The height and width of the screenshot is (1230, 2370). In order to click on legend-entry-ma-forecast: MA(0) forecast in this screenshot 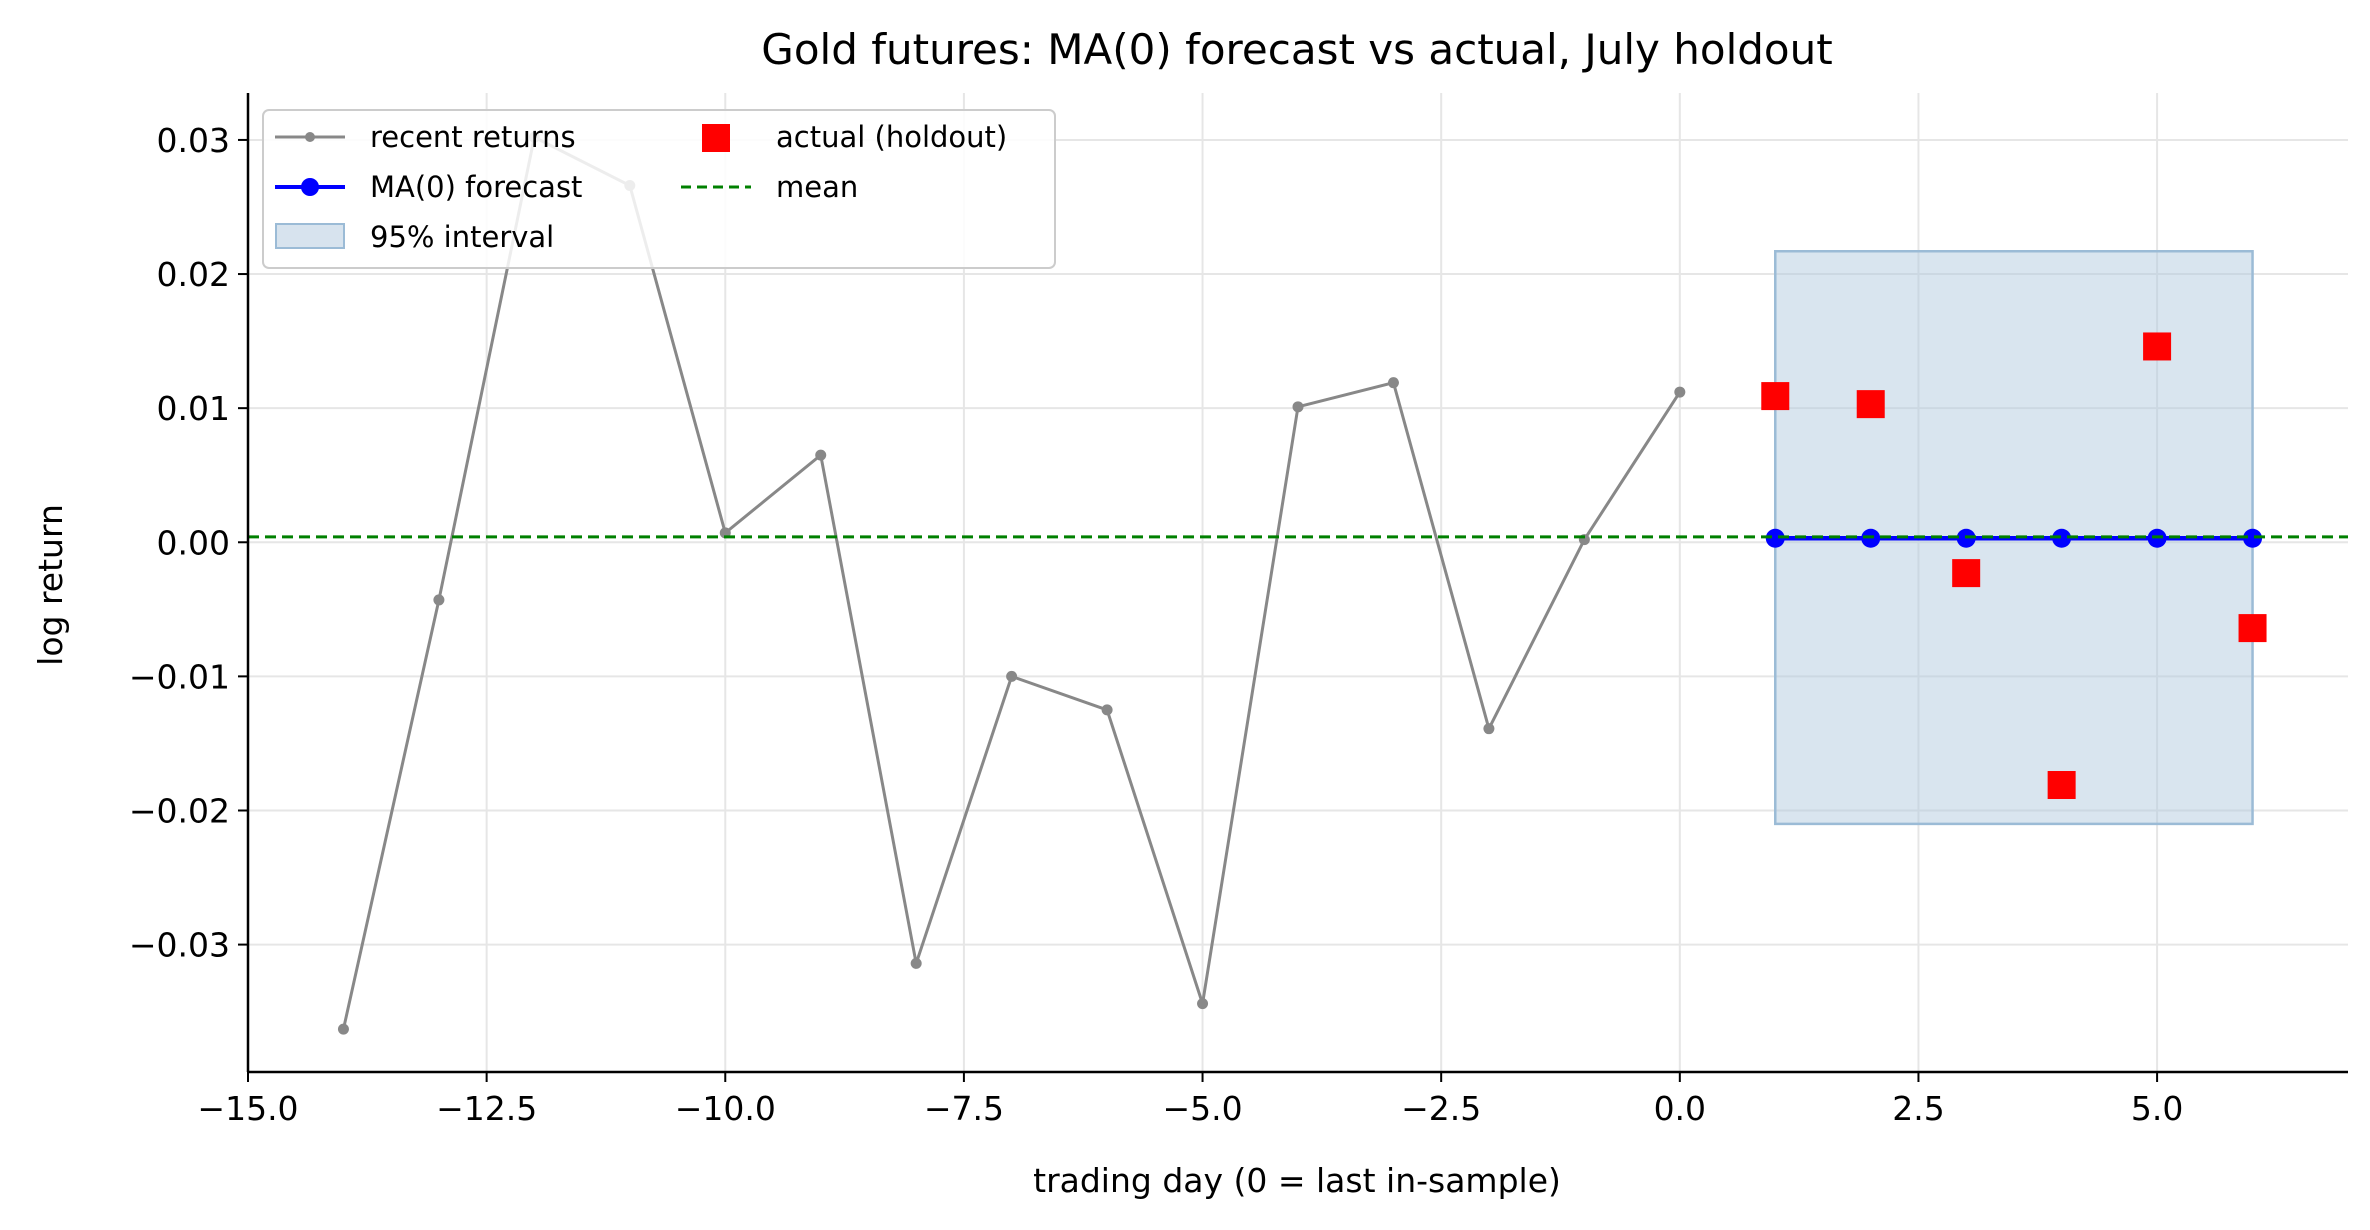, I will do `click(428, 187)`.